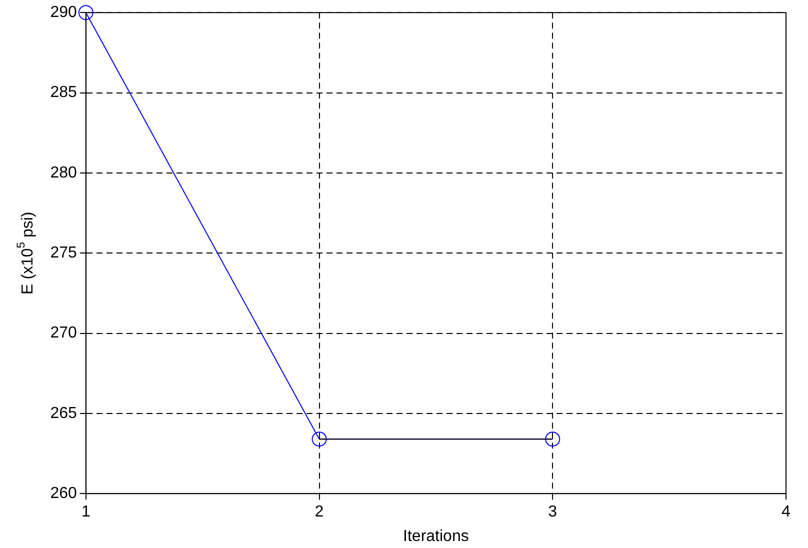 The height and width of the screenshot is (548, 808). Describe the element at coordinates (26, 253) in the screenshot. I see `y-axis-title: E (x105 psi)` at that location.